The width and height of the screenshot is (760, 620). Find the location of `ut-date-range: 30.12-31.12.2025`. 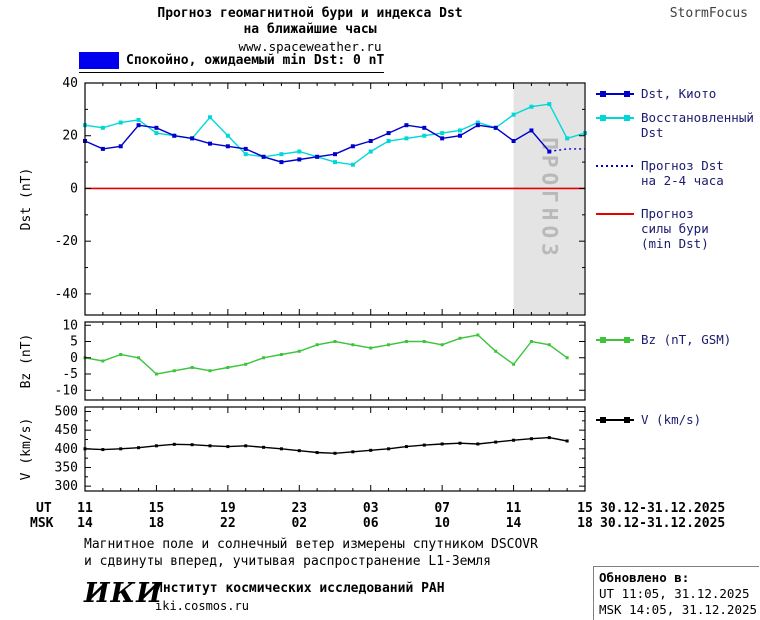

ut-date-range: 30.12-31.12.2025 is located at coordinates (663, 508).